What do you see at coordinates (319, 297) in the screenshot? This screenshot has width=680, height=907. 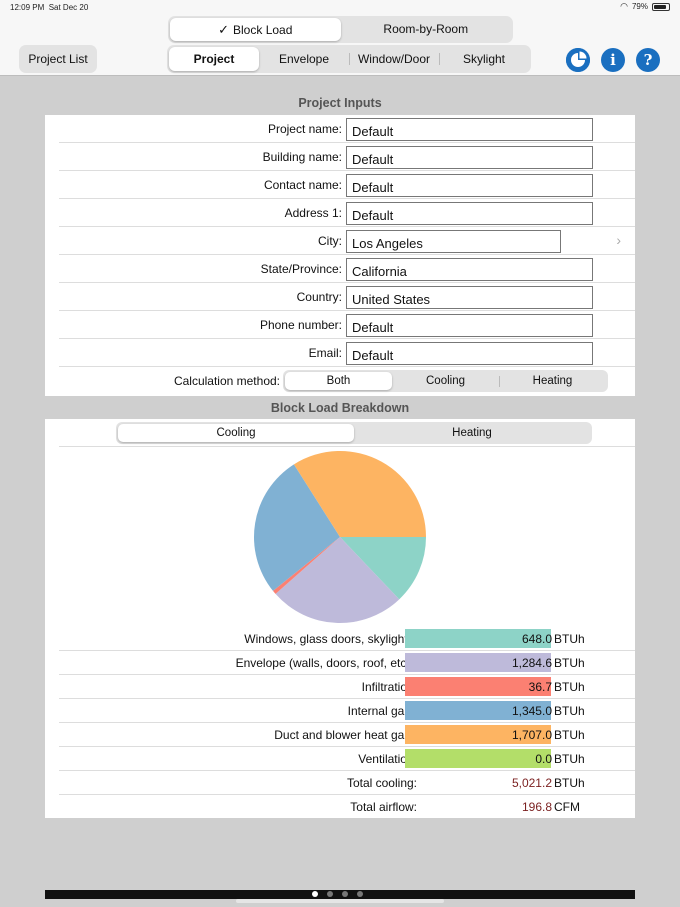 I see `field-label: Country:` at bounding box center [319, 297].